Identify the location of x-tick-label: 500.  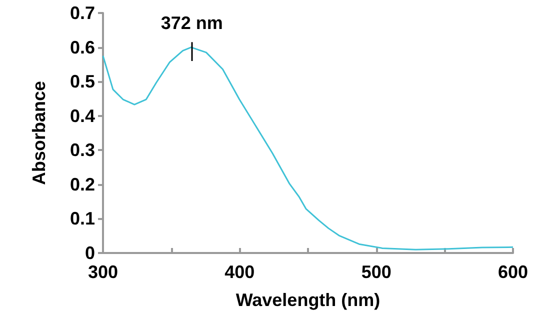
(376, 272).